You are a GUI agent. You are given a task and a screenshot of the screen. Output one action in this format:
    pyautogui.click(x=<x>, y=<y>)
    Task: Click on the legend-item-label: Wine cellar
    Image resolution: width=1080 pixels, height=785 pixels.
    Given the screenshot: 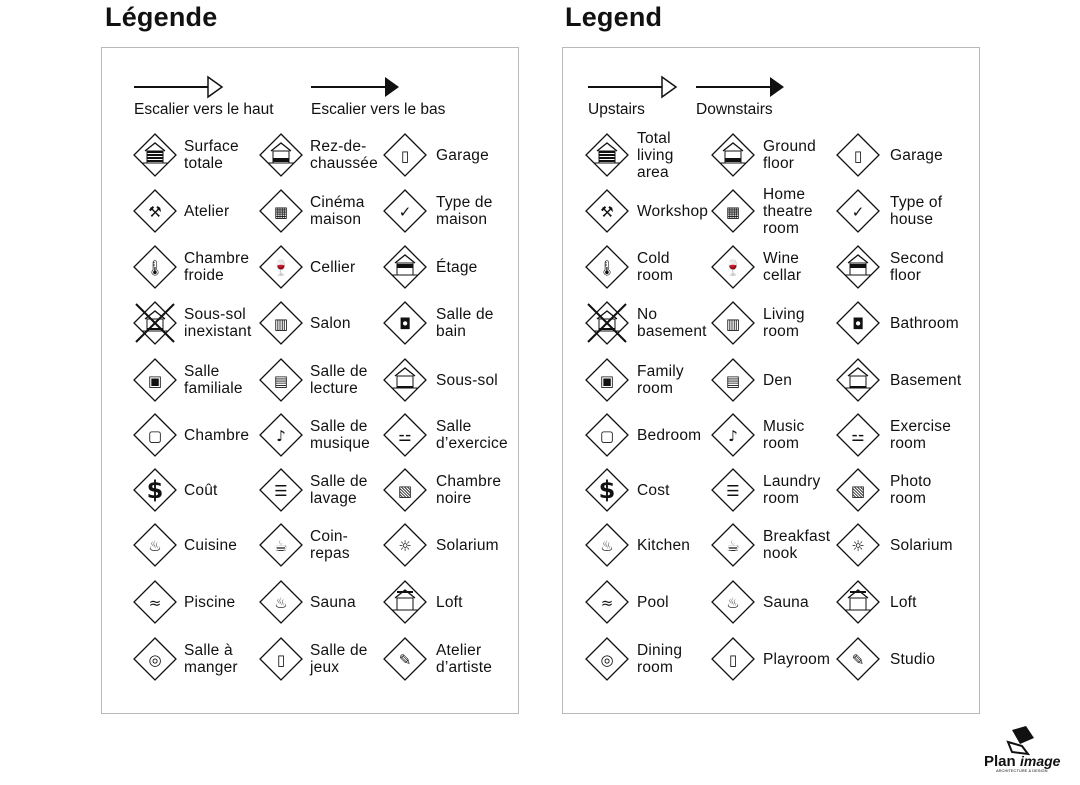 What is the action you would take?
    pyautogui.click(x=782, y=267)
    